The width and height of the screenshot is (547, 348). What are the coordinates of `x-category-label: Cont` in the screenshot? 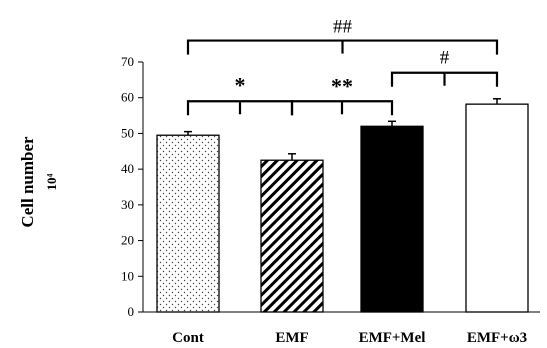 It's located at (188, 338).